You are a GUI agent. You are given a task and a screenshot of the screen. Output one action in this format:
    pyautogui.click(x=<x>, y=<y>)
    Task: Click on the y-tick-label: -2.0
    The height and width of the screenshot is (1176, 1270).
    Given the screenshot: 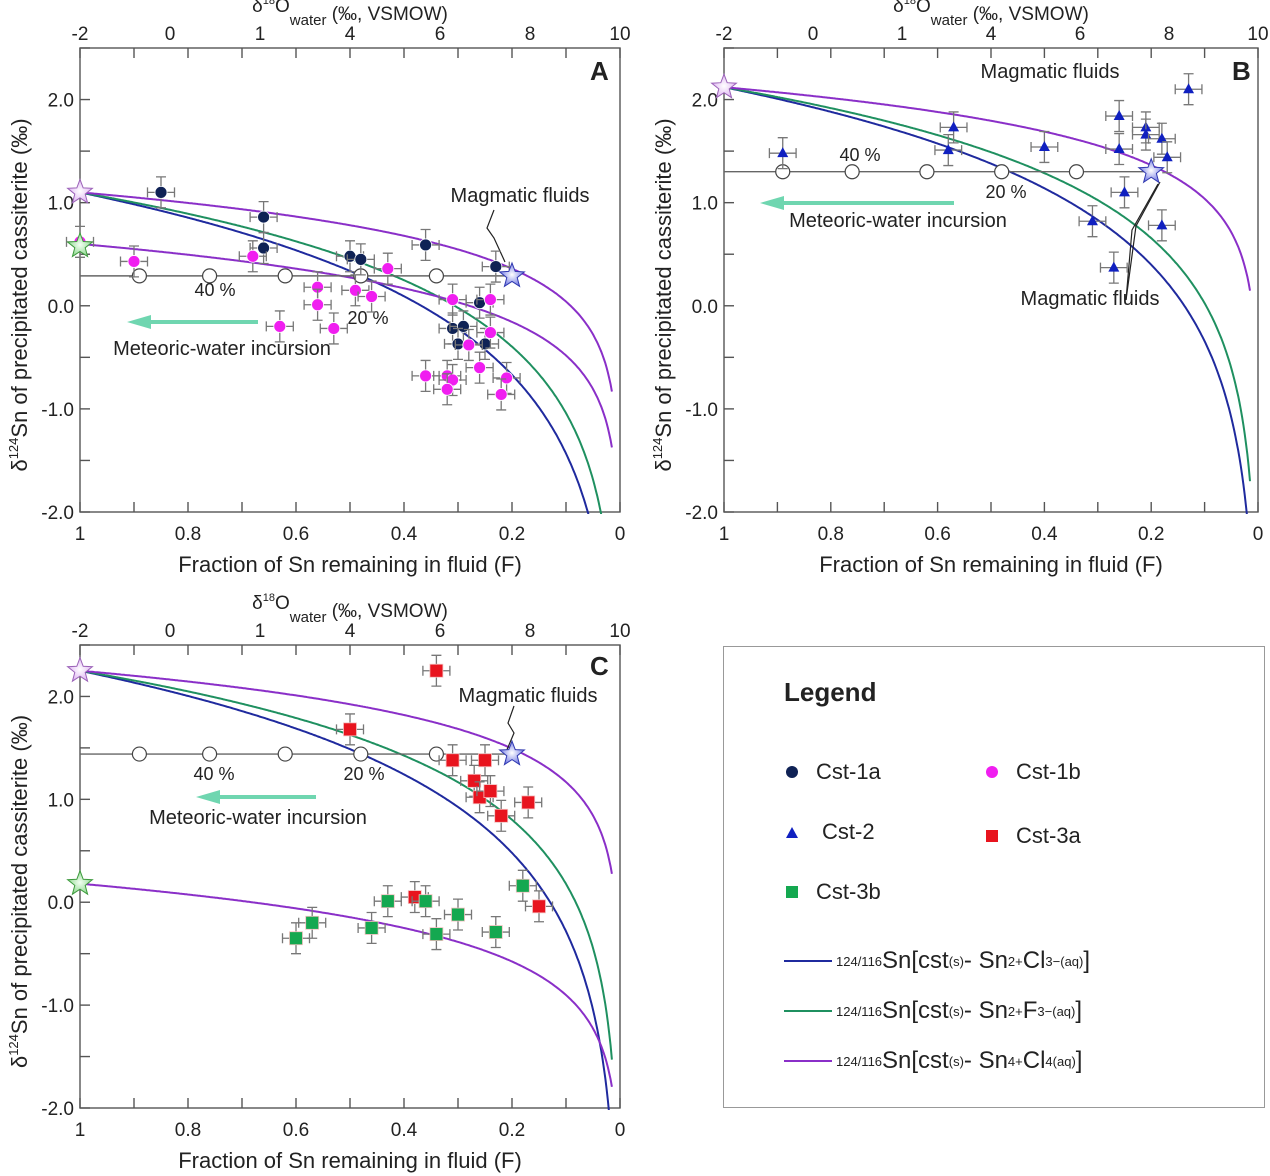 What is the action you would take?
    pyautogui.click(x=701, y=513)
    